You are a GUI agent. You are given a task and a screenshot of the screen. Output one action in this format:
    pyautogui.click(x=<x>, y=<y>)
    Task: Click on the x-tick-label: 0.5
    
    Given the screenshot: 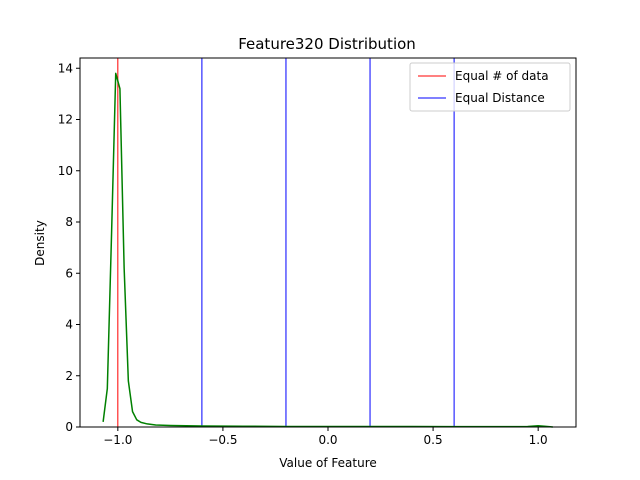 What is the action you would take?
    pyautogui.click(x=433, y=440)
    